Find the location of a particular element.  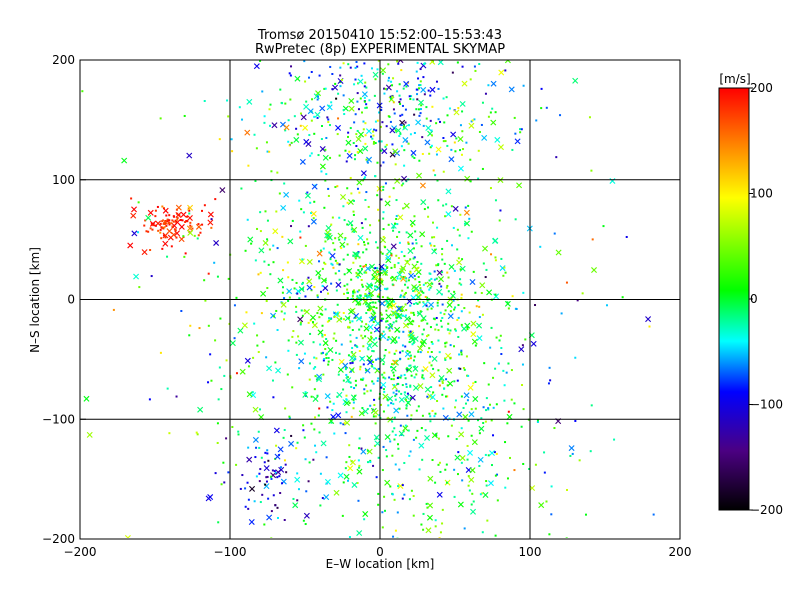

point-x-1941 is located at coordinates (571, 448).